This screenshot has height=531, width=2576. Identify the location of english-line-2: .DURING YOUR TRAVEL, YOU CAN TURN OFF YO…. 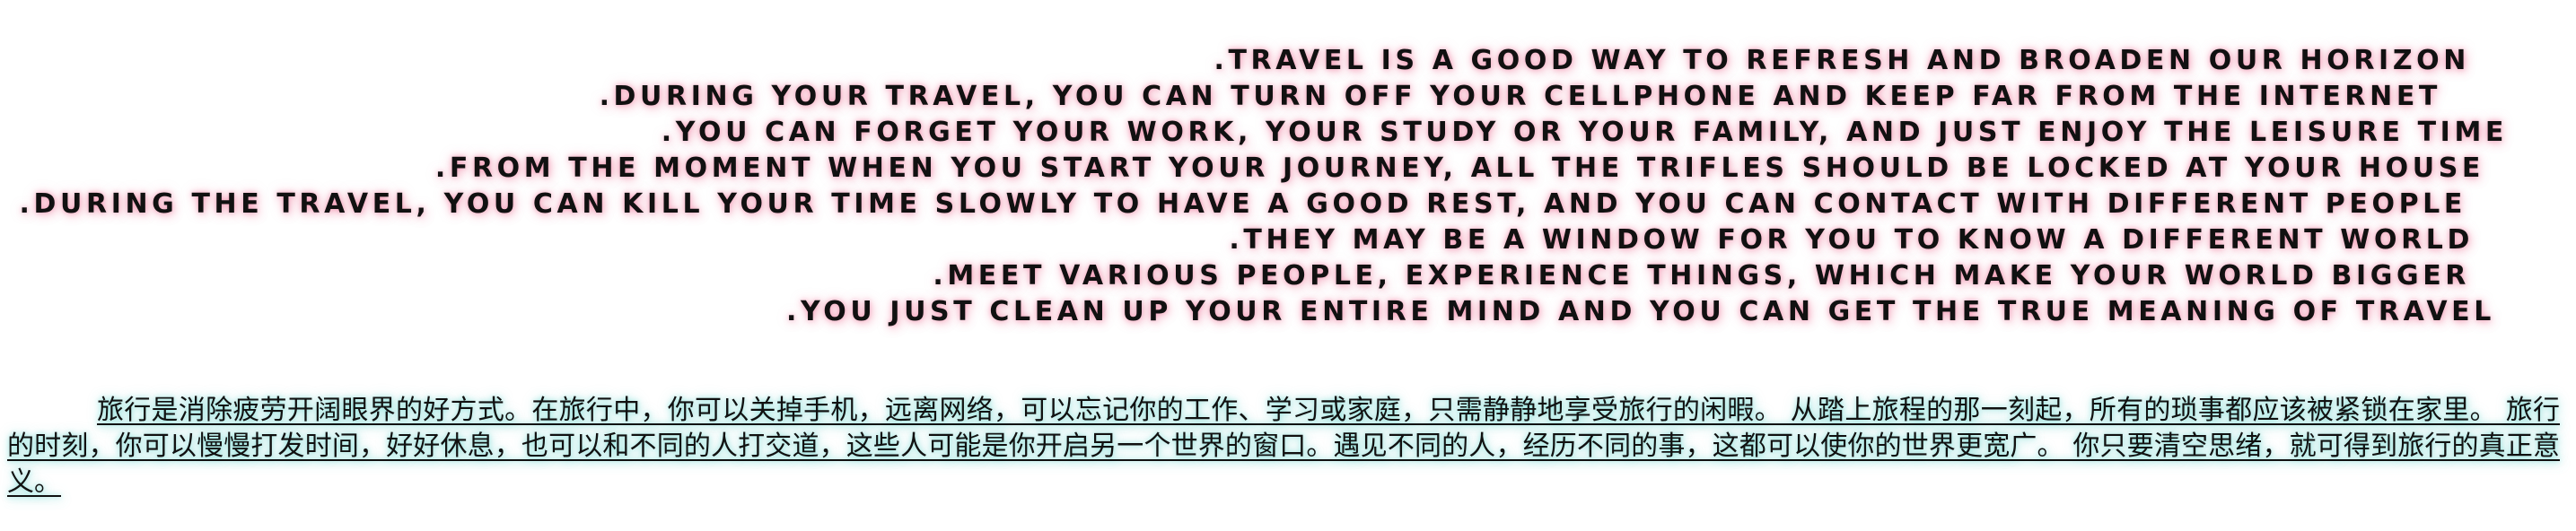
(1520, 97).